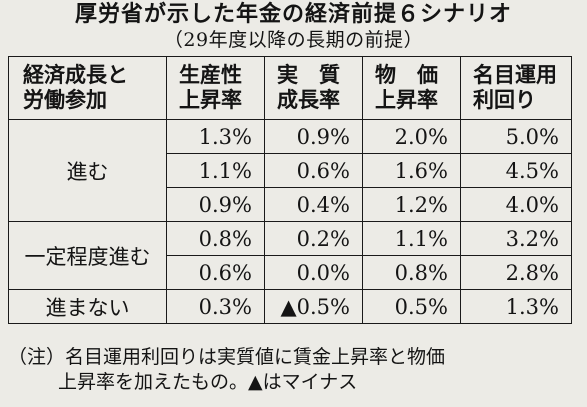  What do you see at coordinates (87, 170) in the screenshot?
I see `group-label-advance: 進む` at bounding box center [87, 170].